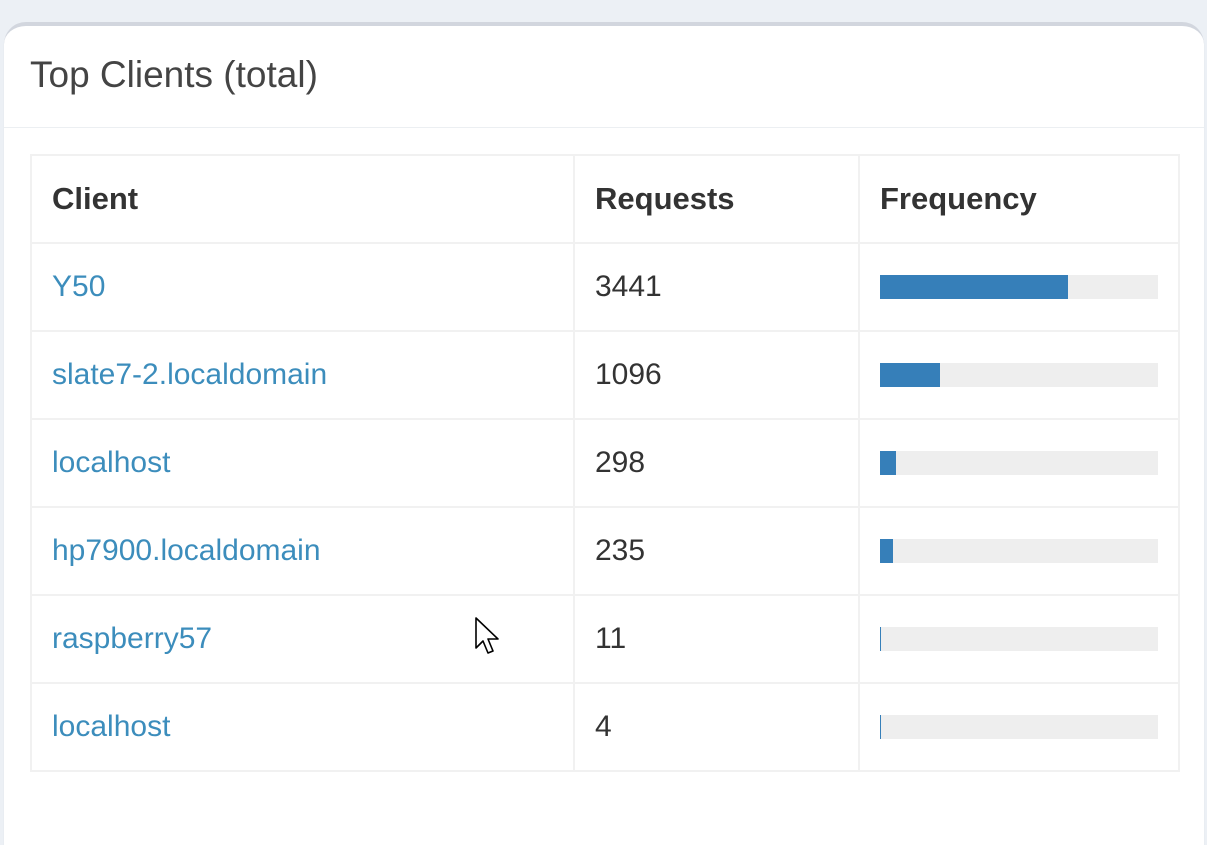 Image resolution: width=1207 pixels, height=845 pixels. I want to click on table-row: raspberry57 11, so click(605, 639).